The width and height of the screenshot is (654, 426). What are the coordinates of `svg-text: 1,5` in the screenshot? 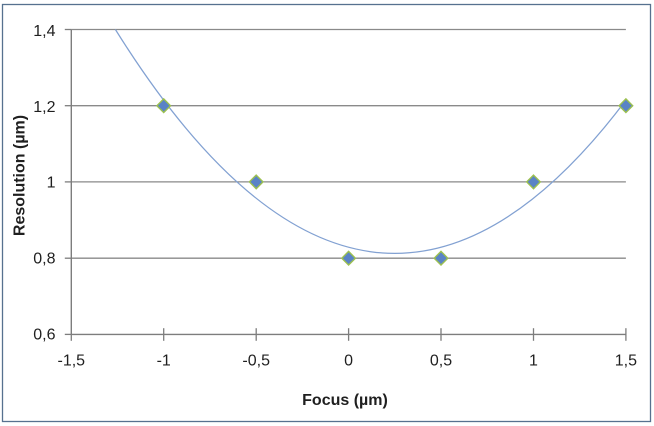 It's located at (626, 361).